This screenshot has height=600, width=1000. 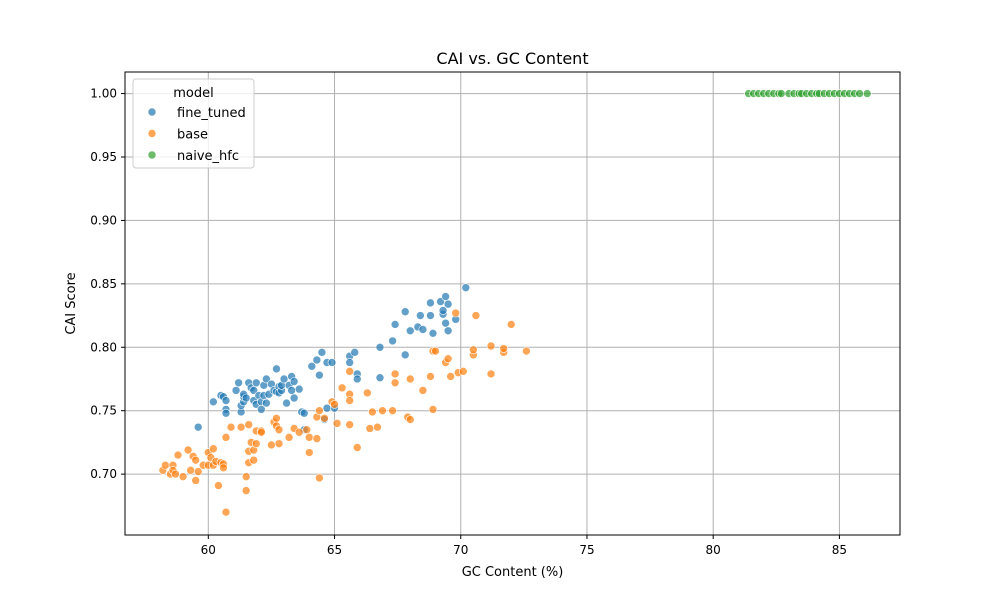 What do you see at coordinates (103, 474) in the screenshot?
I see `y-tick-label: 0.70` at bounding box center [103, 474].